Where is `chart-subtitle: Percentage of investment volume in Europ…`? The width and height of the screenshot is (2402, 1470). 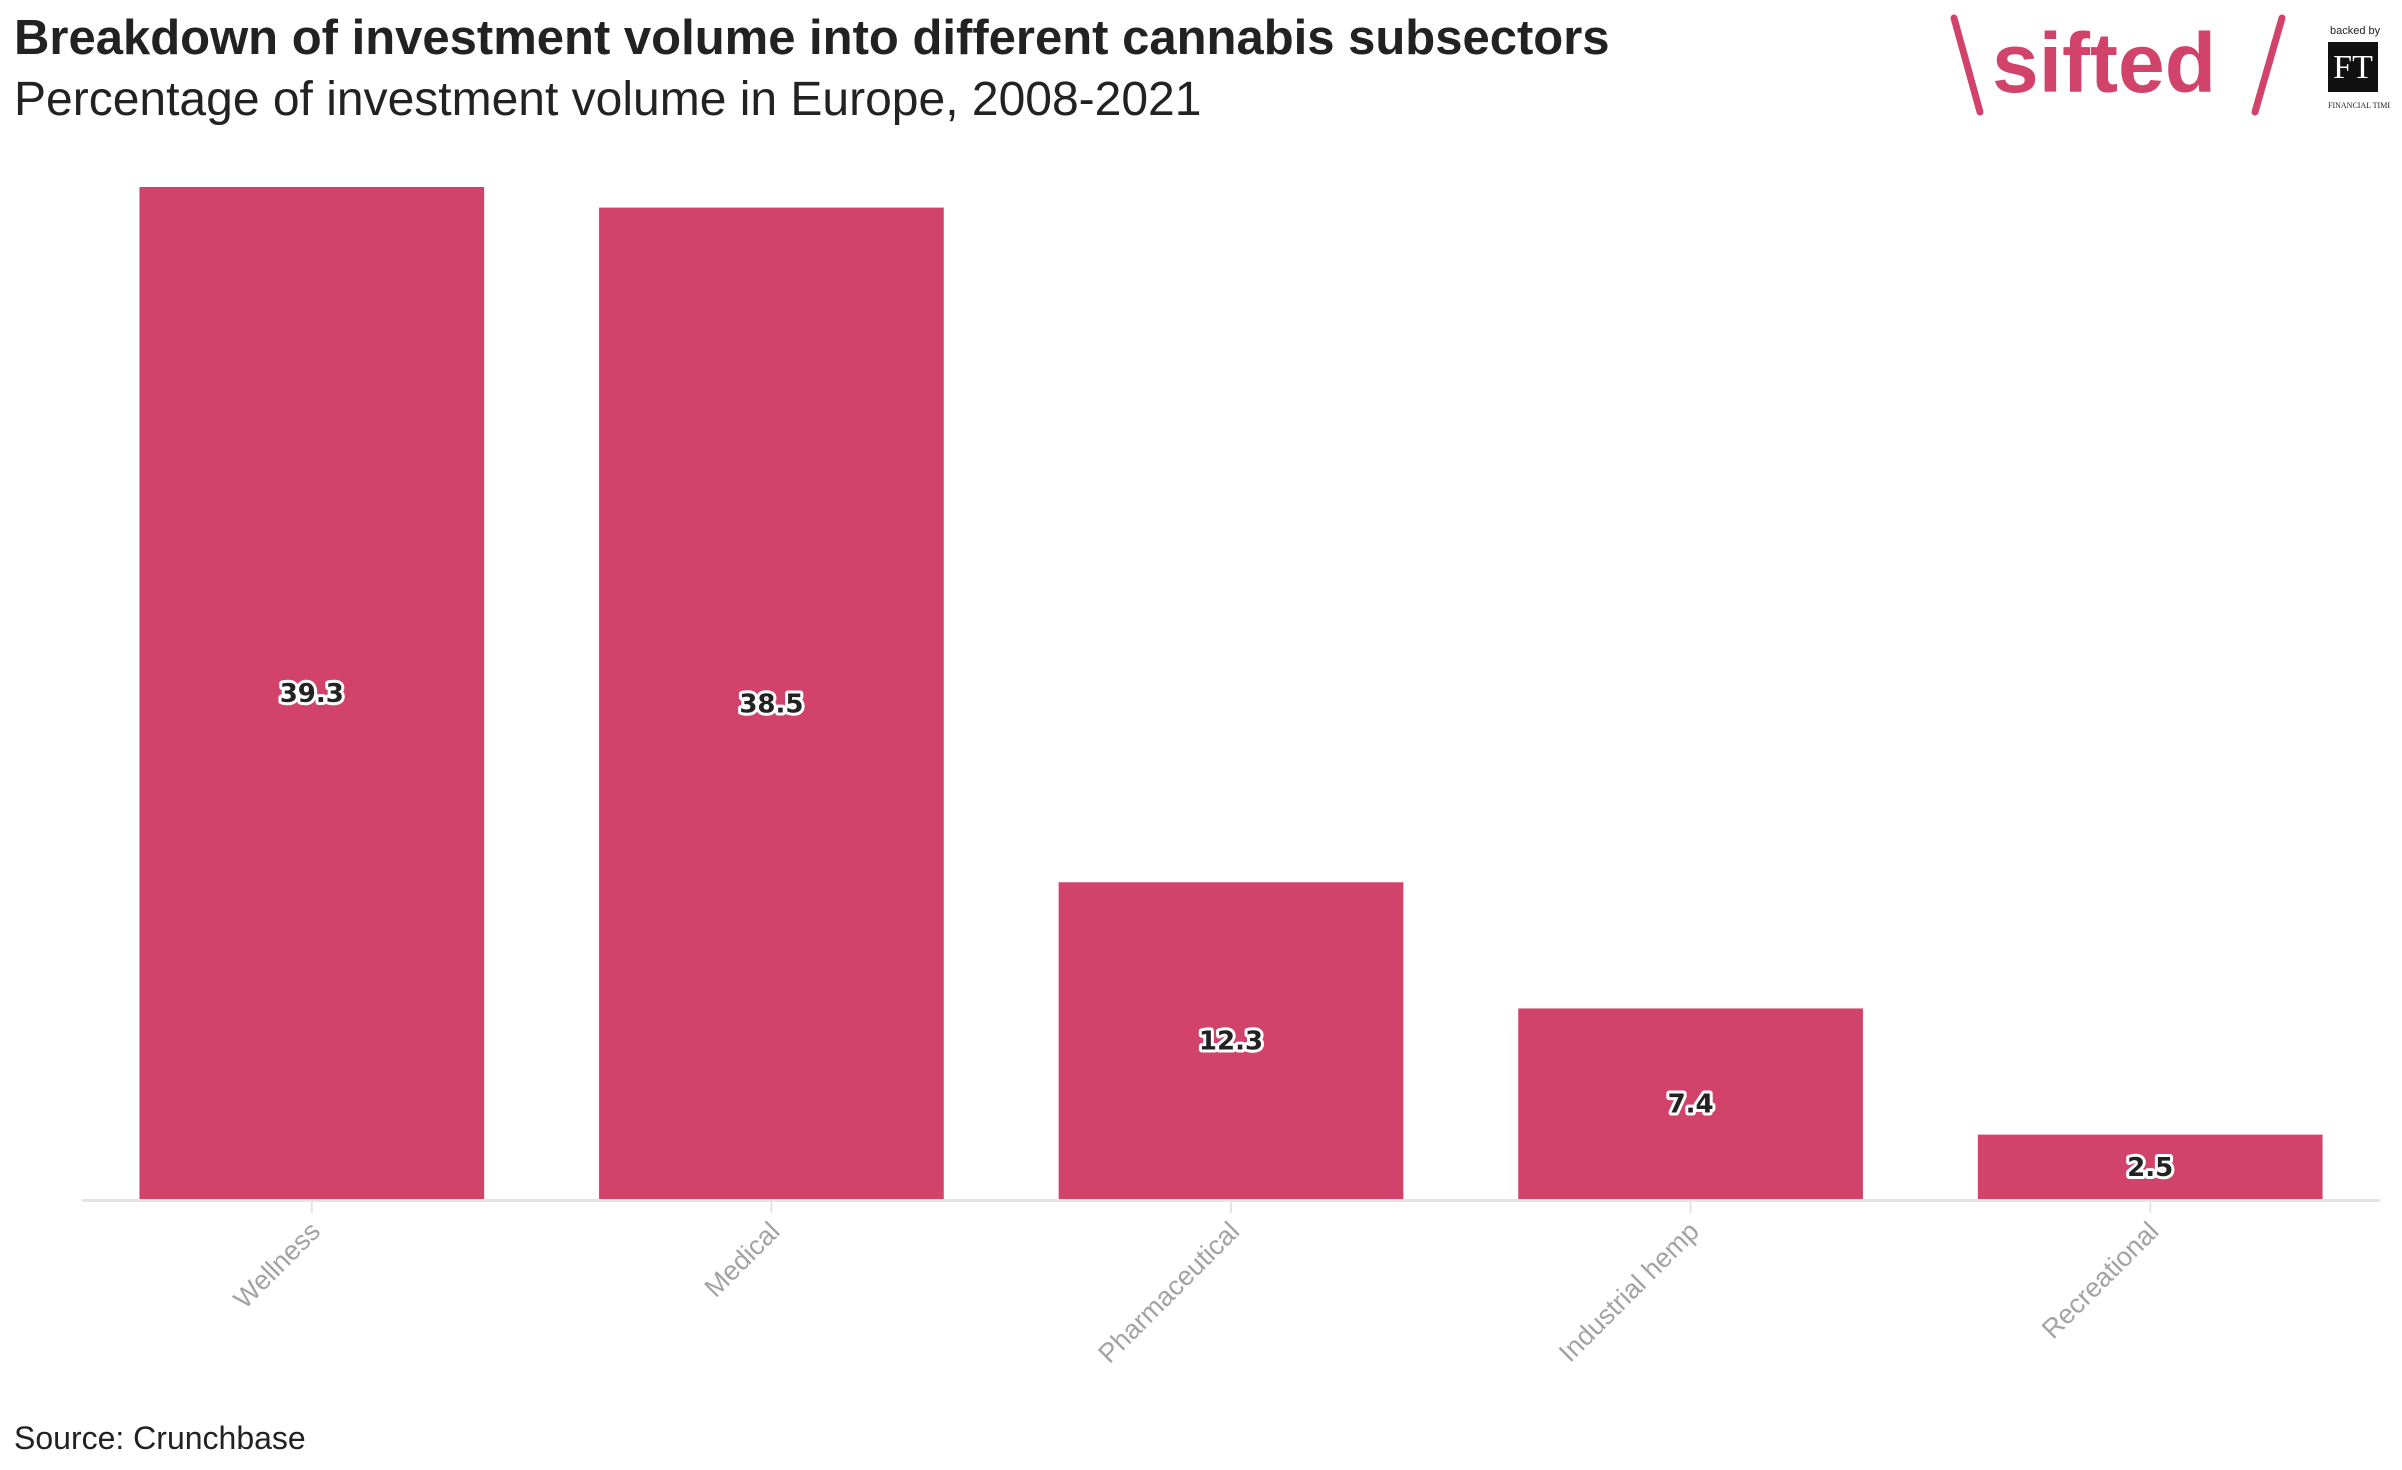
chart-subtitle: Percentage of investment volume in Europ… is located at coordinates (608, 99).